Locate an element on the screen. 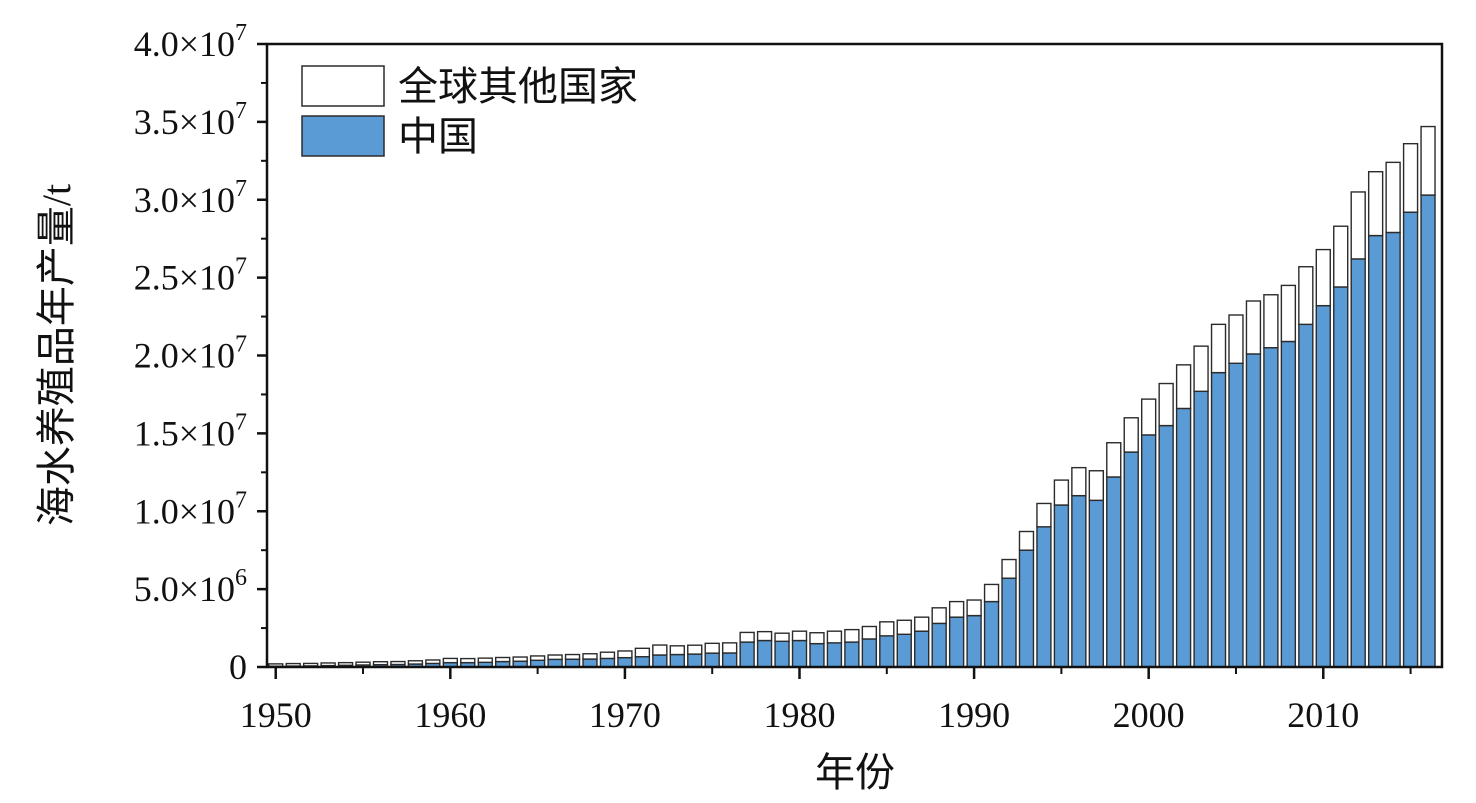 This screenshot has width=1476, height=803. bar-rest-of-world-1961 is located at coordinates (468, 660).